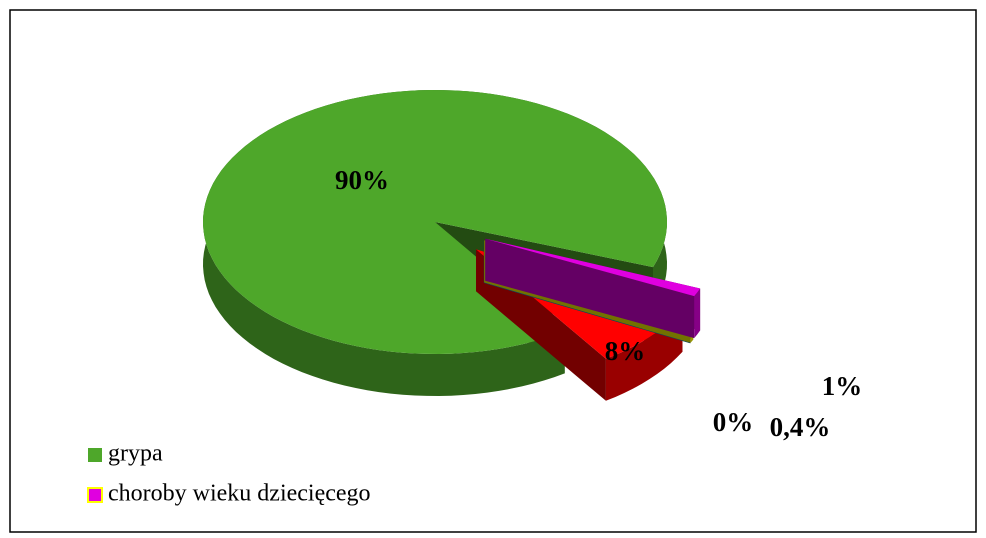 Image resolution: width=986 pixels, height=538 pixels. What do you see at coordinates (800, 427) in the screenshot?
I see `data-label: 0,4%` at bounding box center [800, 427].